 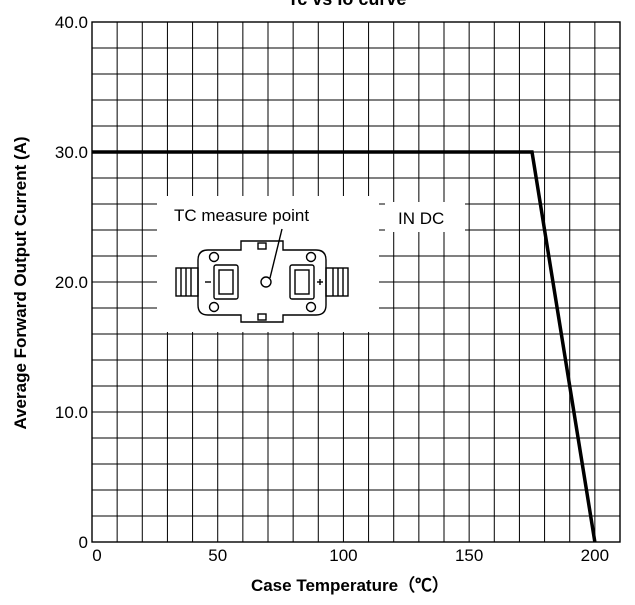 What do you see at coordinates (469, 555) in the screenshot?
I see `x-tick-label: 150` at bounding box center [469, 555].